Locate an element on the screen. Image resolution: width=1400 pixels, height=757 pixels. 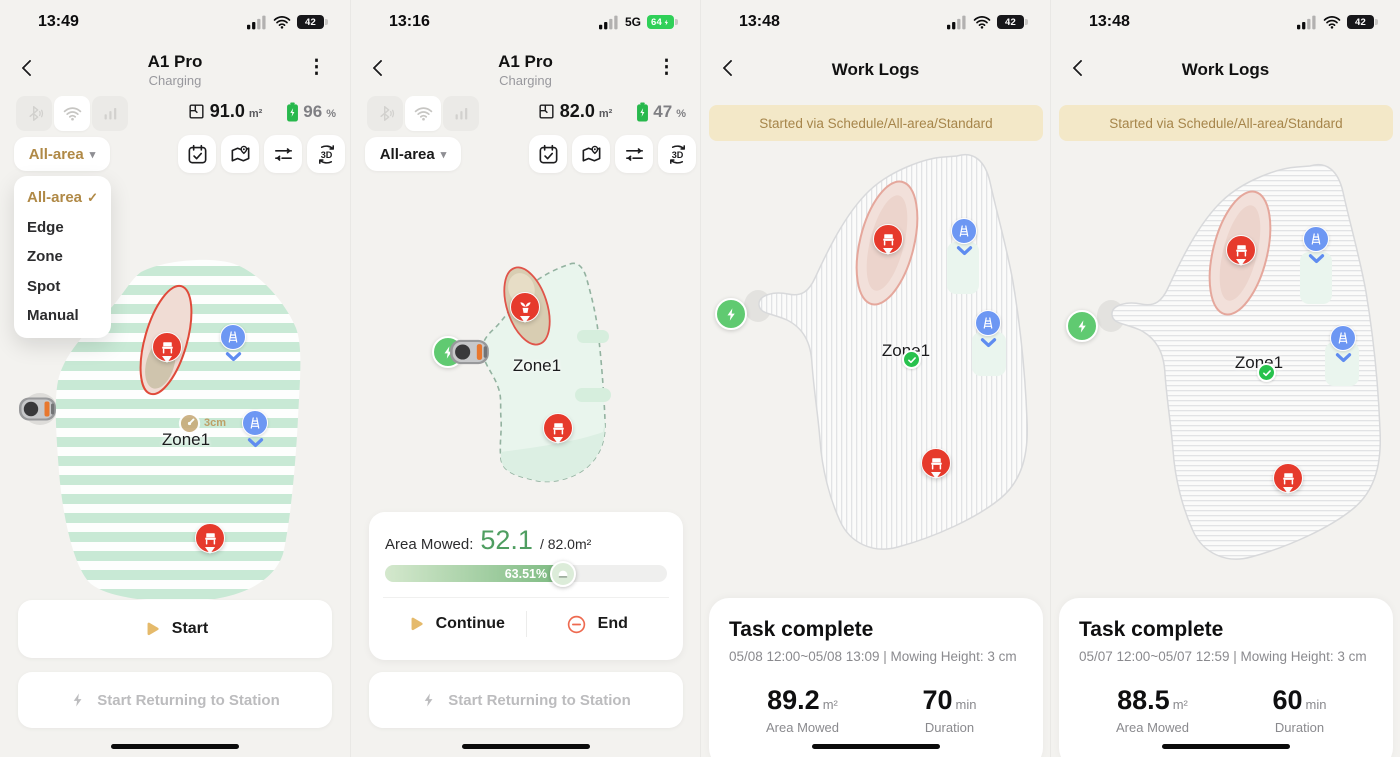
continue-button: Continue is located at coordinates (455, 624).